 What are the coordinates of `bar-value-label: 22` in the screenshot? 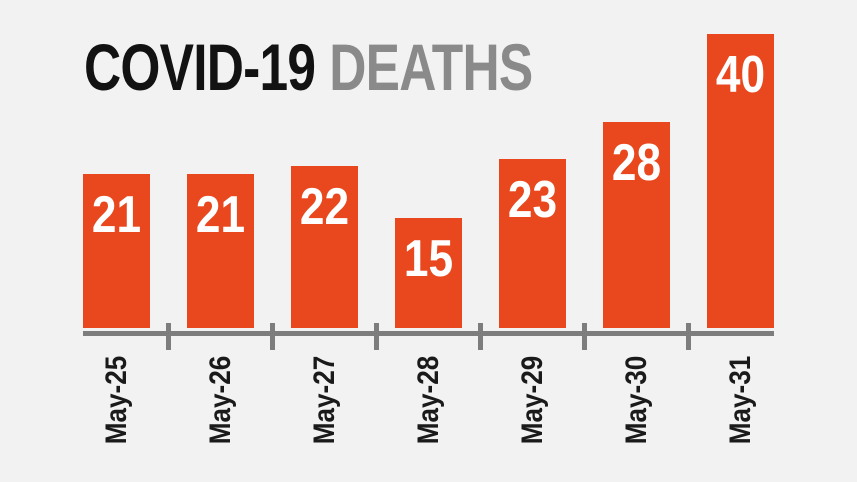 It's located at (324, 207).